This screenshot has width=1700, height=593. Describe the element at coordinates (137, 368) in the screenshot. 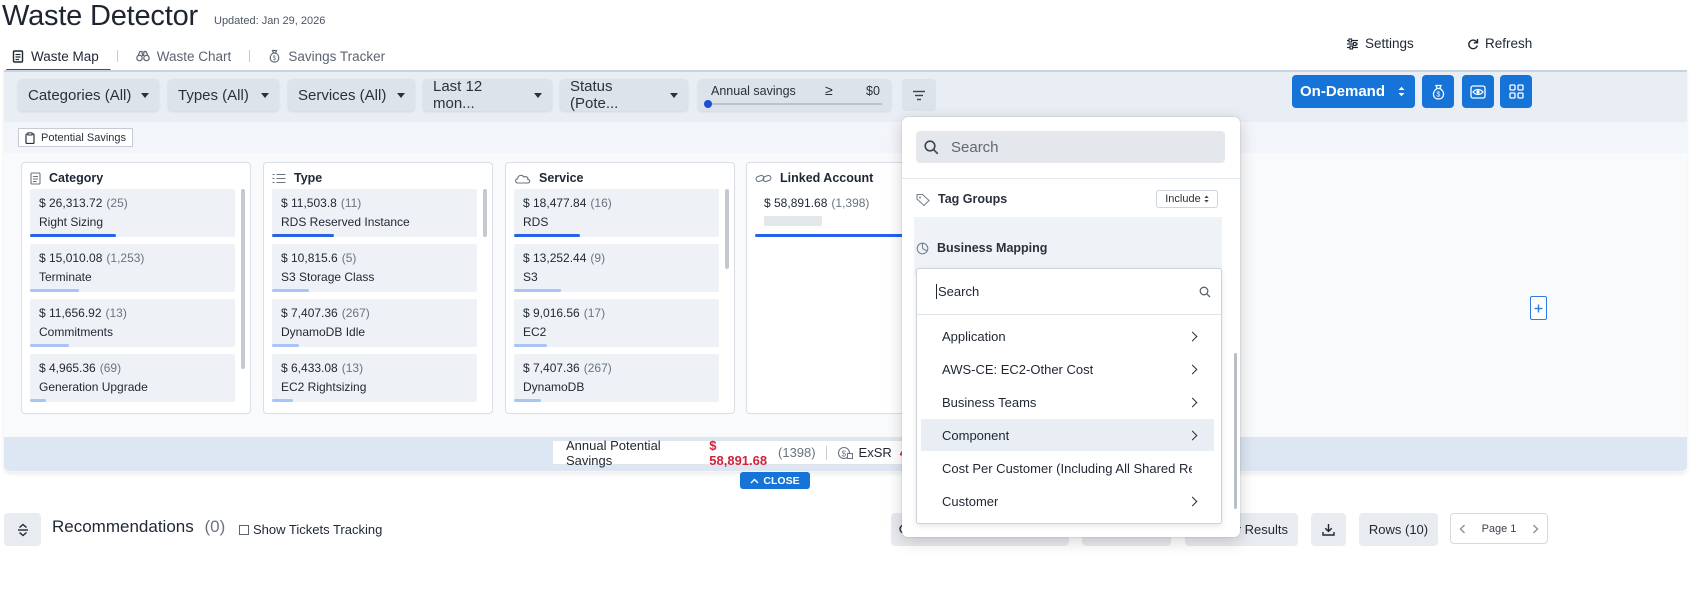

I see `row-amount: $ 4,965.36 (69)` at that location.